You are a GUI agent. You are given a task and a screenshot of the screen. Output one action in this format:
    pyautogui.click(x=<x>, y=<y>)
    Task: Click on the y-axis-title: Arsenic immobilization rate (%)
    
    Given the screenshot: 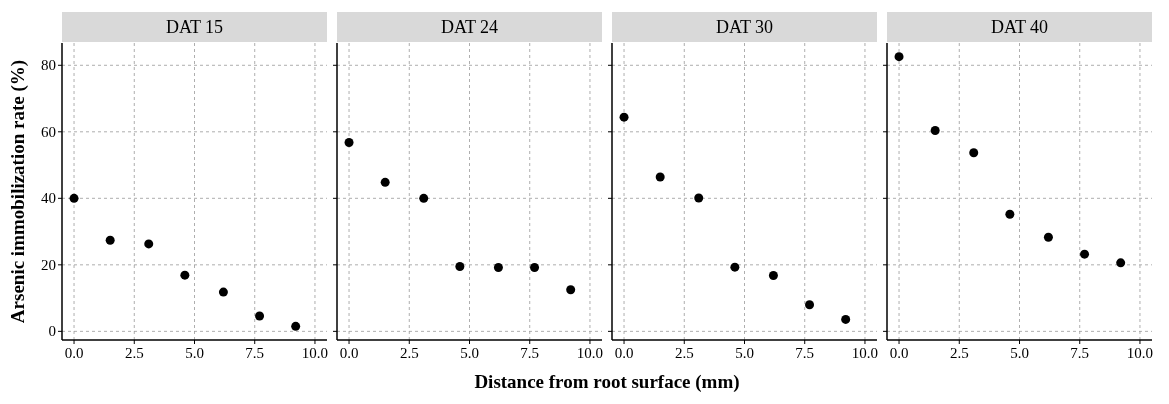 What is the action you would take?
    pyautogui.click(x=18, y=191)
    